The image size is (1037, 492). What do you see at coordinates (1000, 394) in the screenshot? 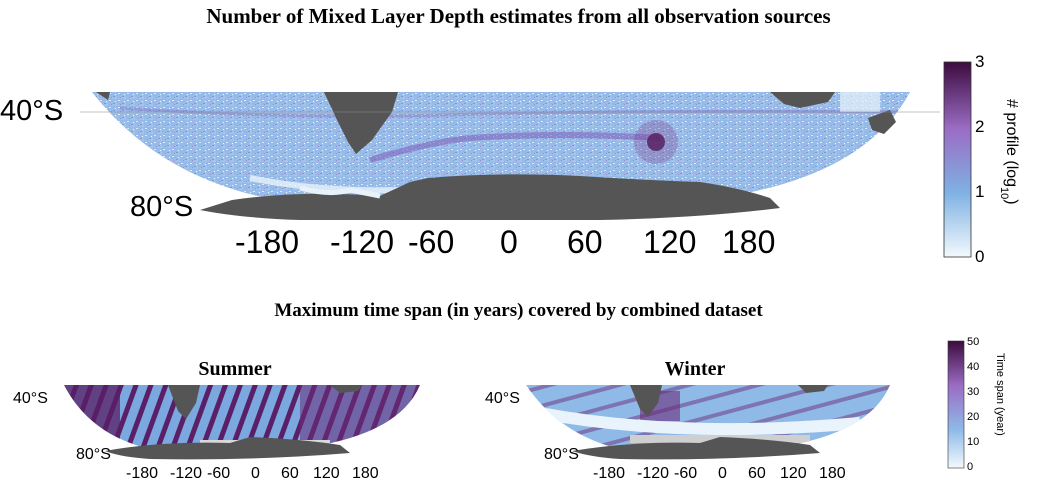
I see `timespan-colorbar-label: Time span (year)` at bounding box center [1000, 394].